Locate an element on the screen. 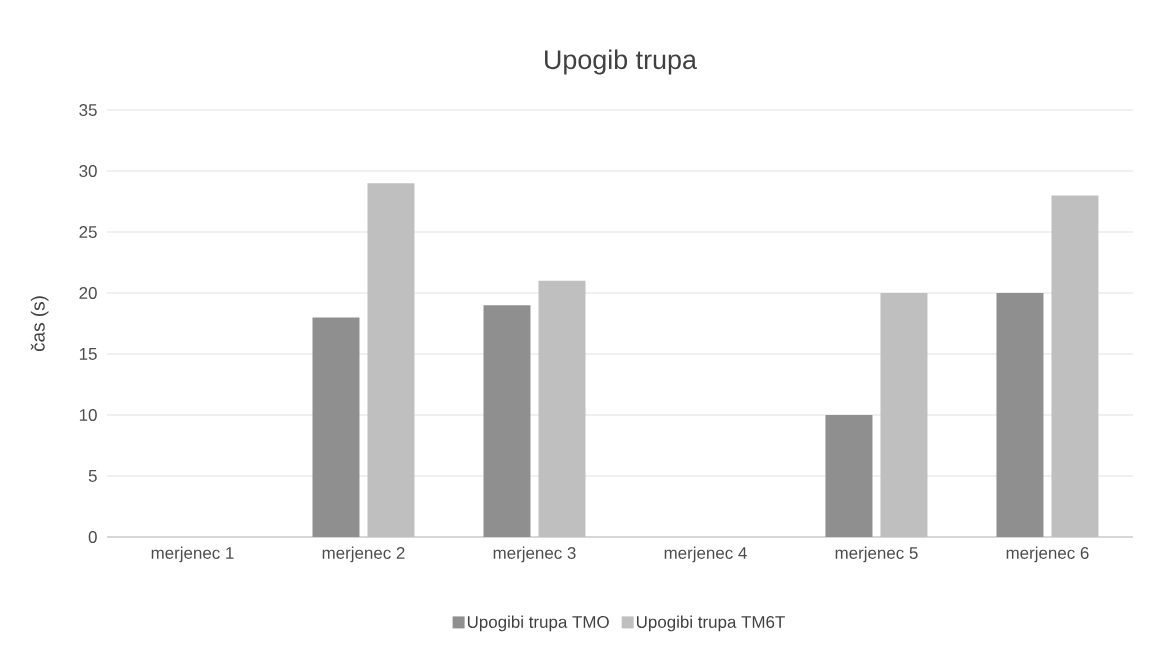 This screenshot has height=652, width=1149. legend-label: Upogibi trupa TM6T is located at coordinates (710, 623).